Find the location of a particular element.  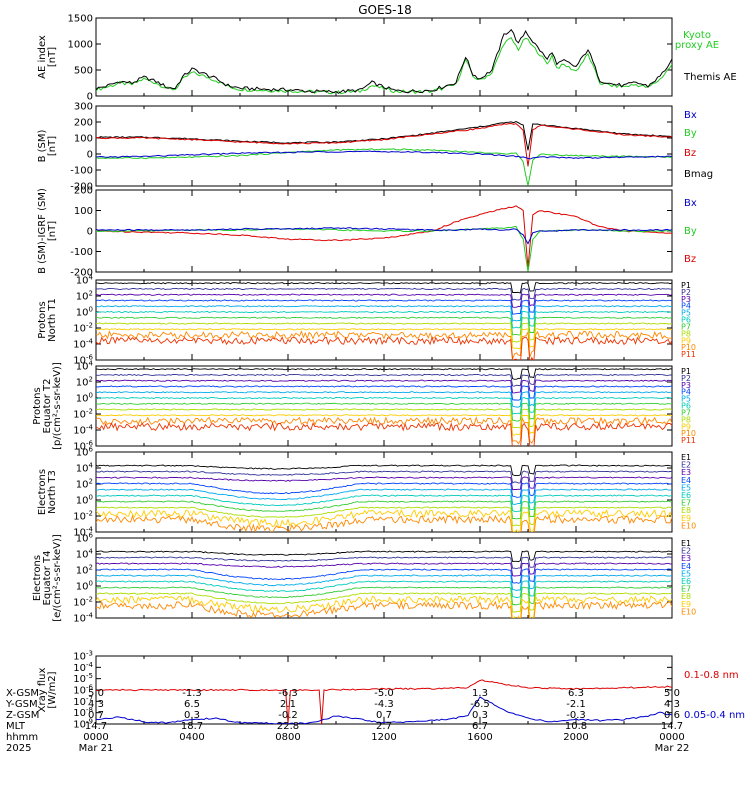

channel-line-e5 is located at coordinates (384, 582).